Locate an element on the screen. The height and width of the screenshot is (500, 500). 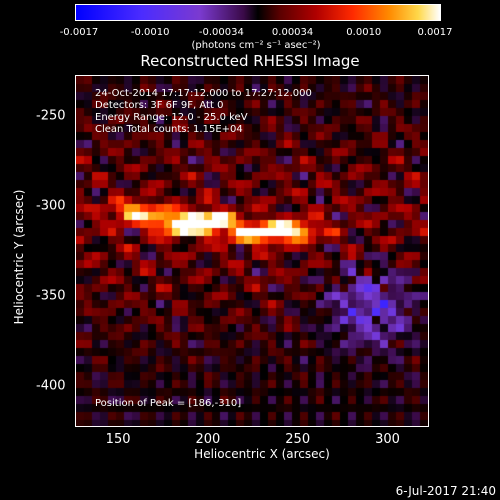
colorbar-tick-label: -0.0017 is located at coordinates (79, 32).